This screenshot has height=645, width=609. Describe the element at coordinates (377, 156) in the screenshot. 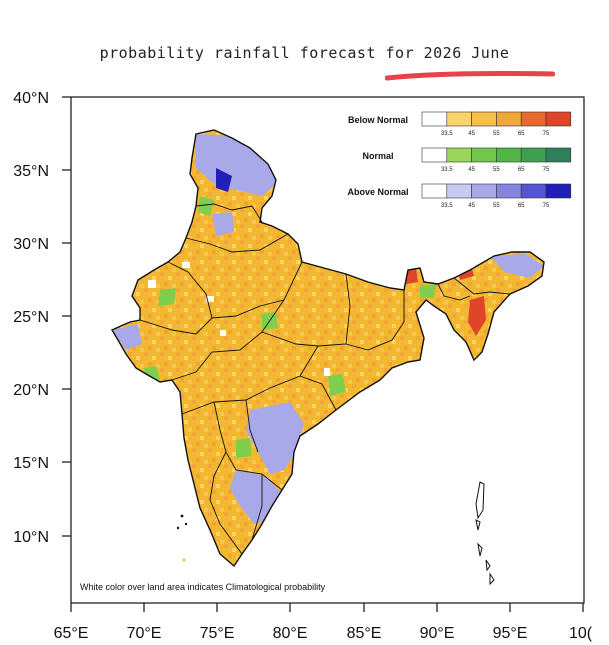

I see `legend-title-normal: Normal` at that location.